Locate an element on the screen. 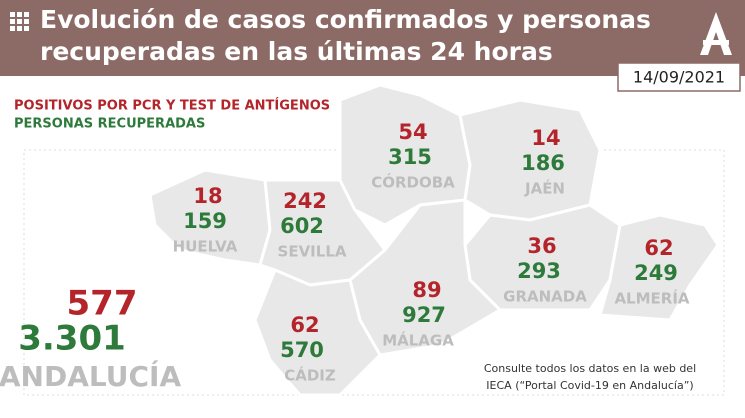 This screenshot has width=745, height=418. province-positives: 89 is located at coordinates (426, 290).